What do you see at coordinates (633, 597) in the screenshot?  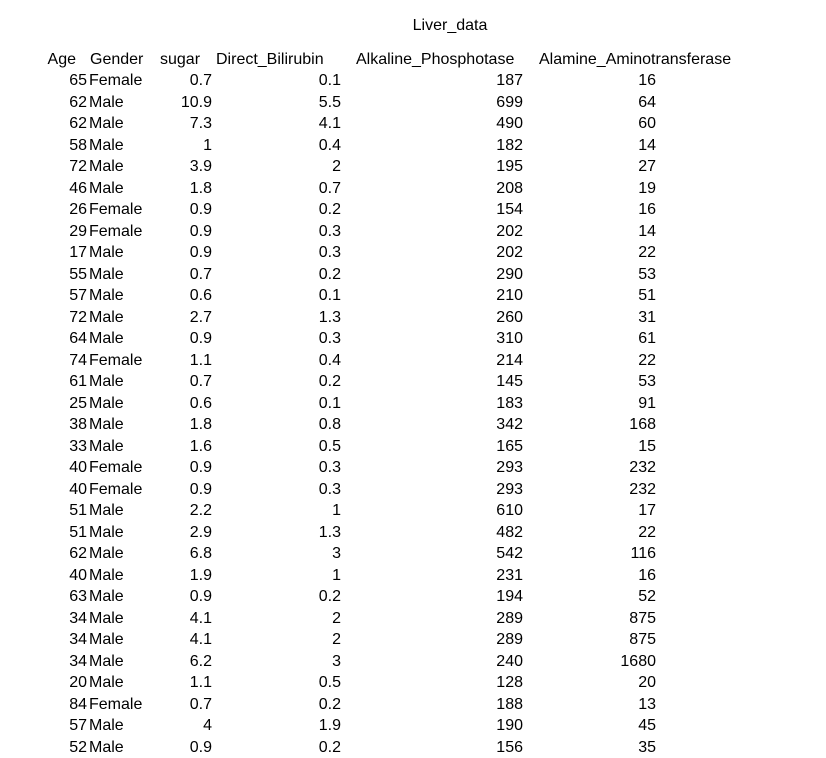 I see `cell-alamine-aminotransferase: 52` at bounding box center [633, 597].